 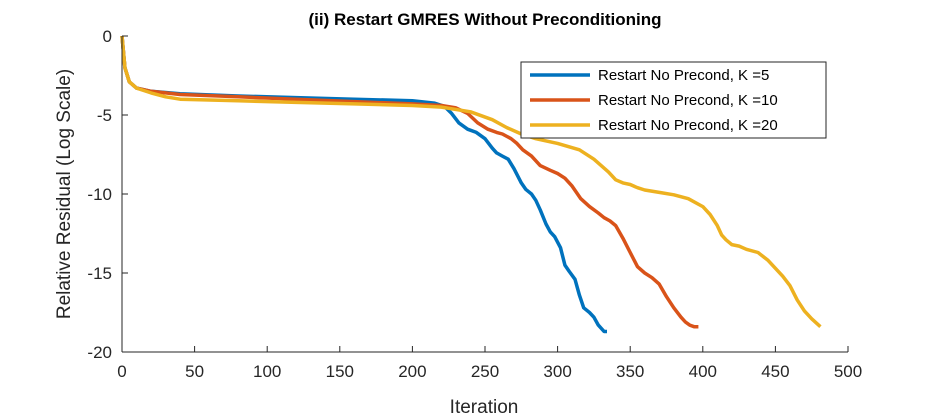 I want to click on x-tick-label: 200, so click(x=412, y=371).